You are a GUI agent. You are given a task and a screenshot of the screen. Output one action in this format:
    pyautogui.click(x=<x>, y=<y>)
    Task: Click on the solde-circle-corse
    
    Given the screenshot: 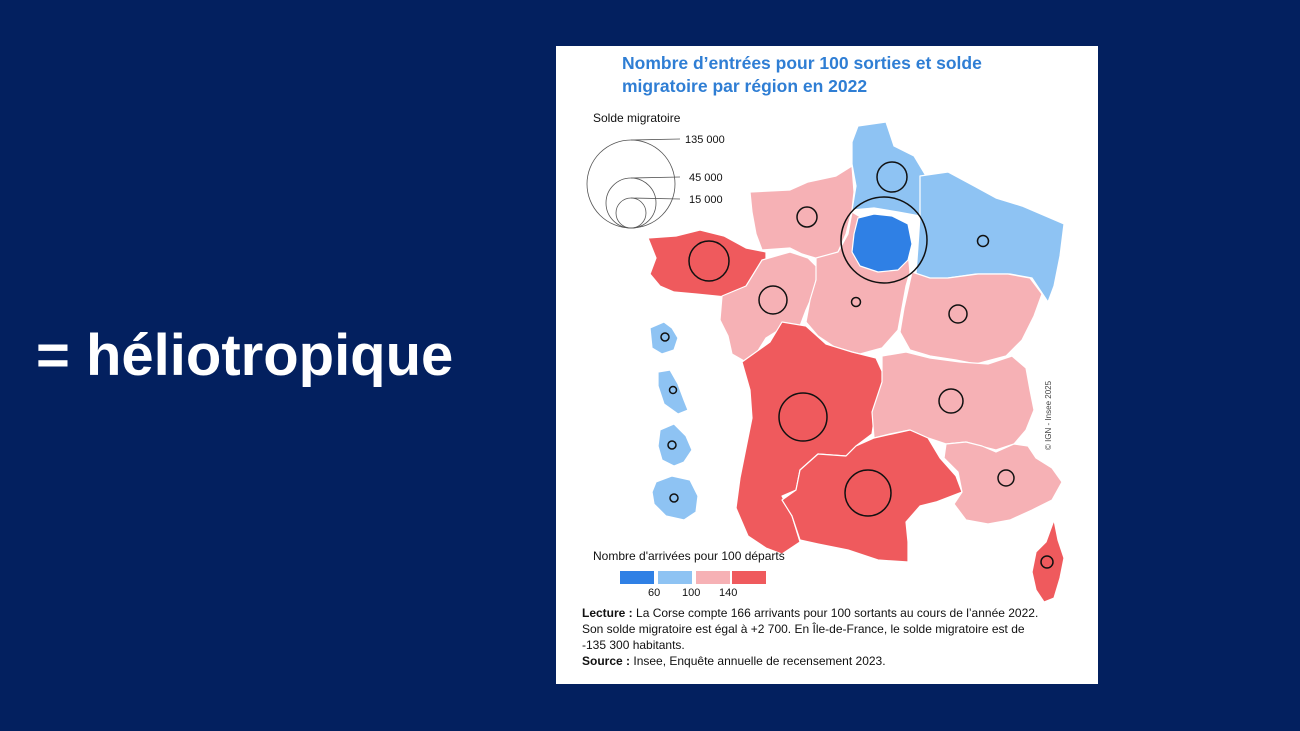 What is the action you would take?
    pyautogui.click(x=1047, y=562)
    